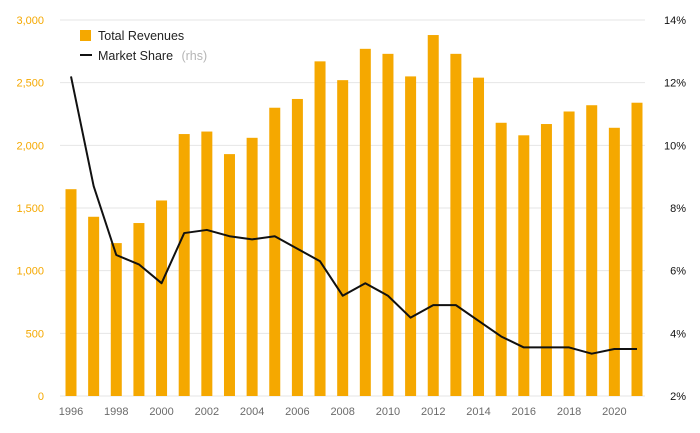  What do you see at coordinates (678, 209) in the screenshot?
I see `right-tick-label: 8%` at bounding box center [678, 209].